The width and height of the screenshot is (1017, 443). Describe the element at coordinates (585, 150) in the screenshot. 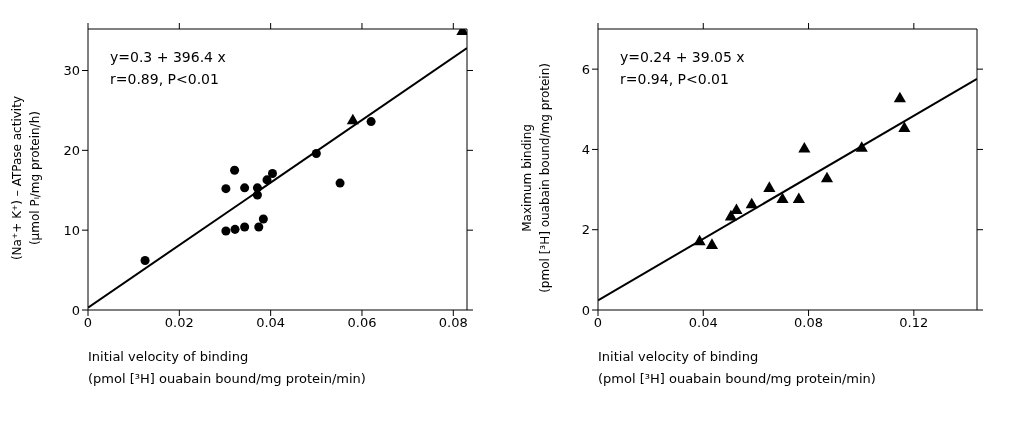

I see `y-tick-label: 4` at that location.